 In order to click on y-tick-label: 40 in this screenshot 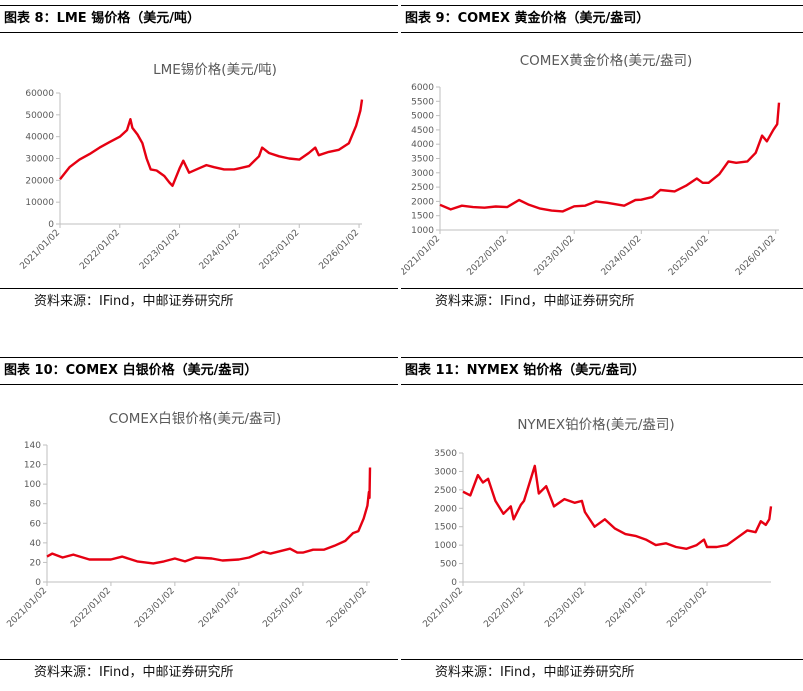, I will do `click(36, 544)`.